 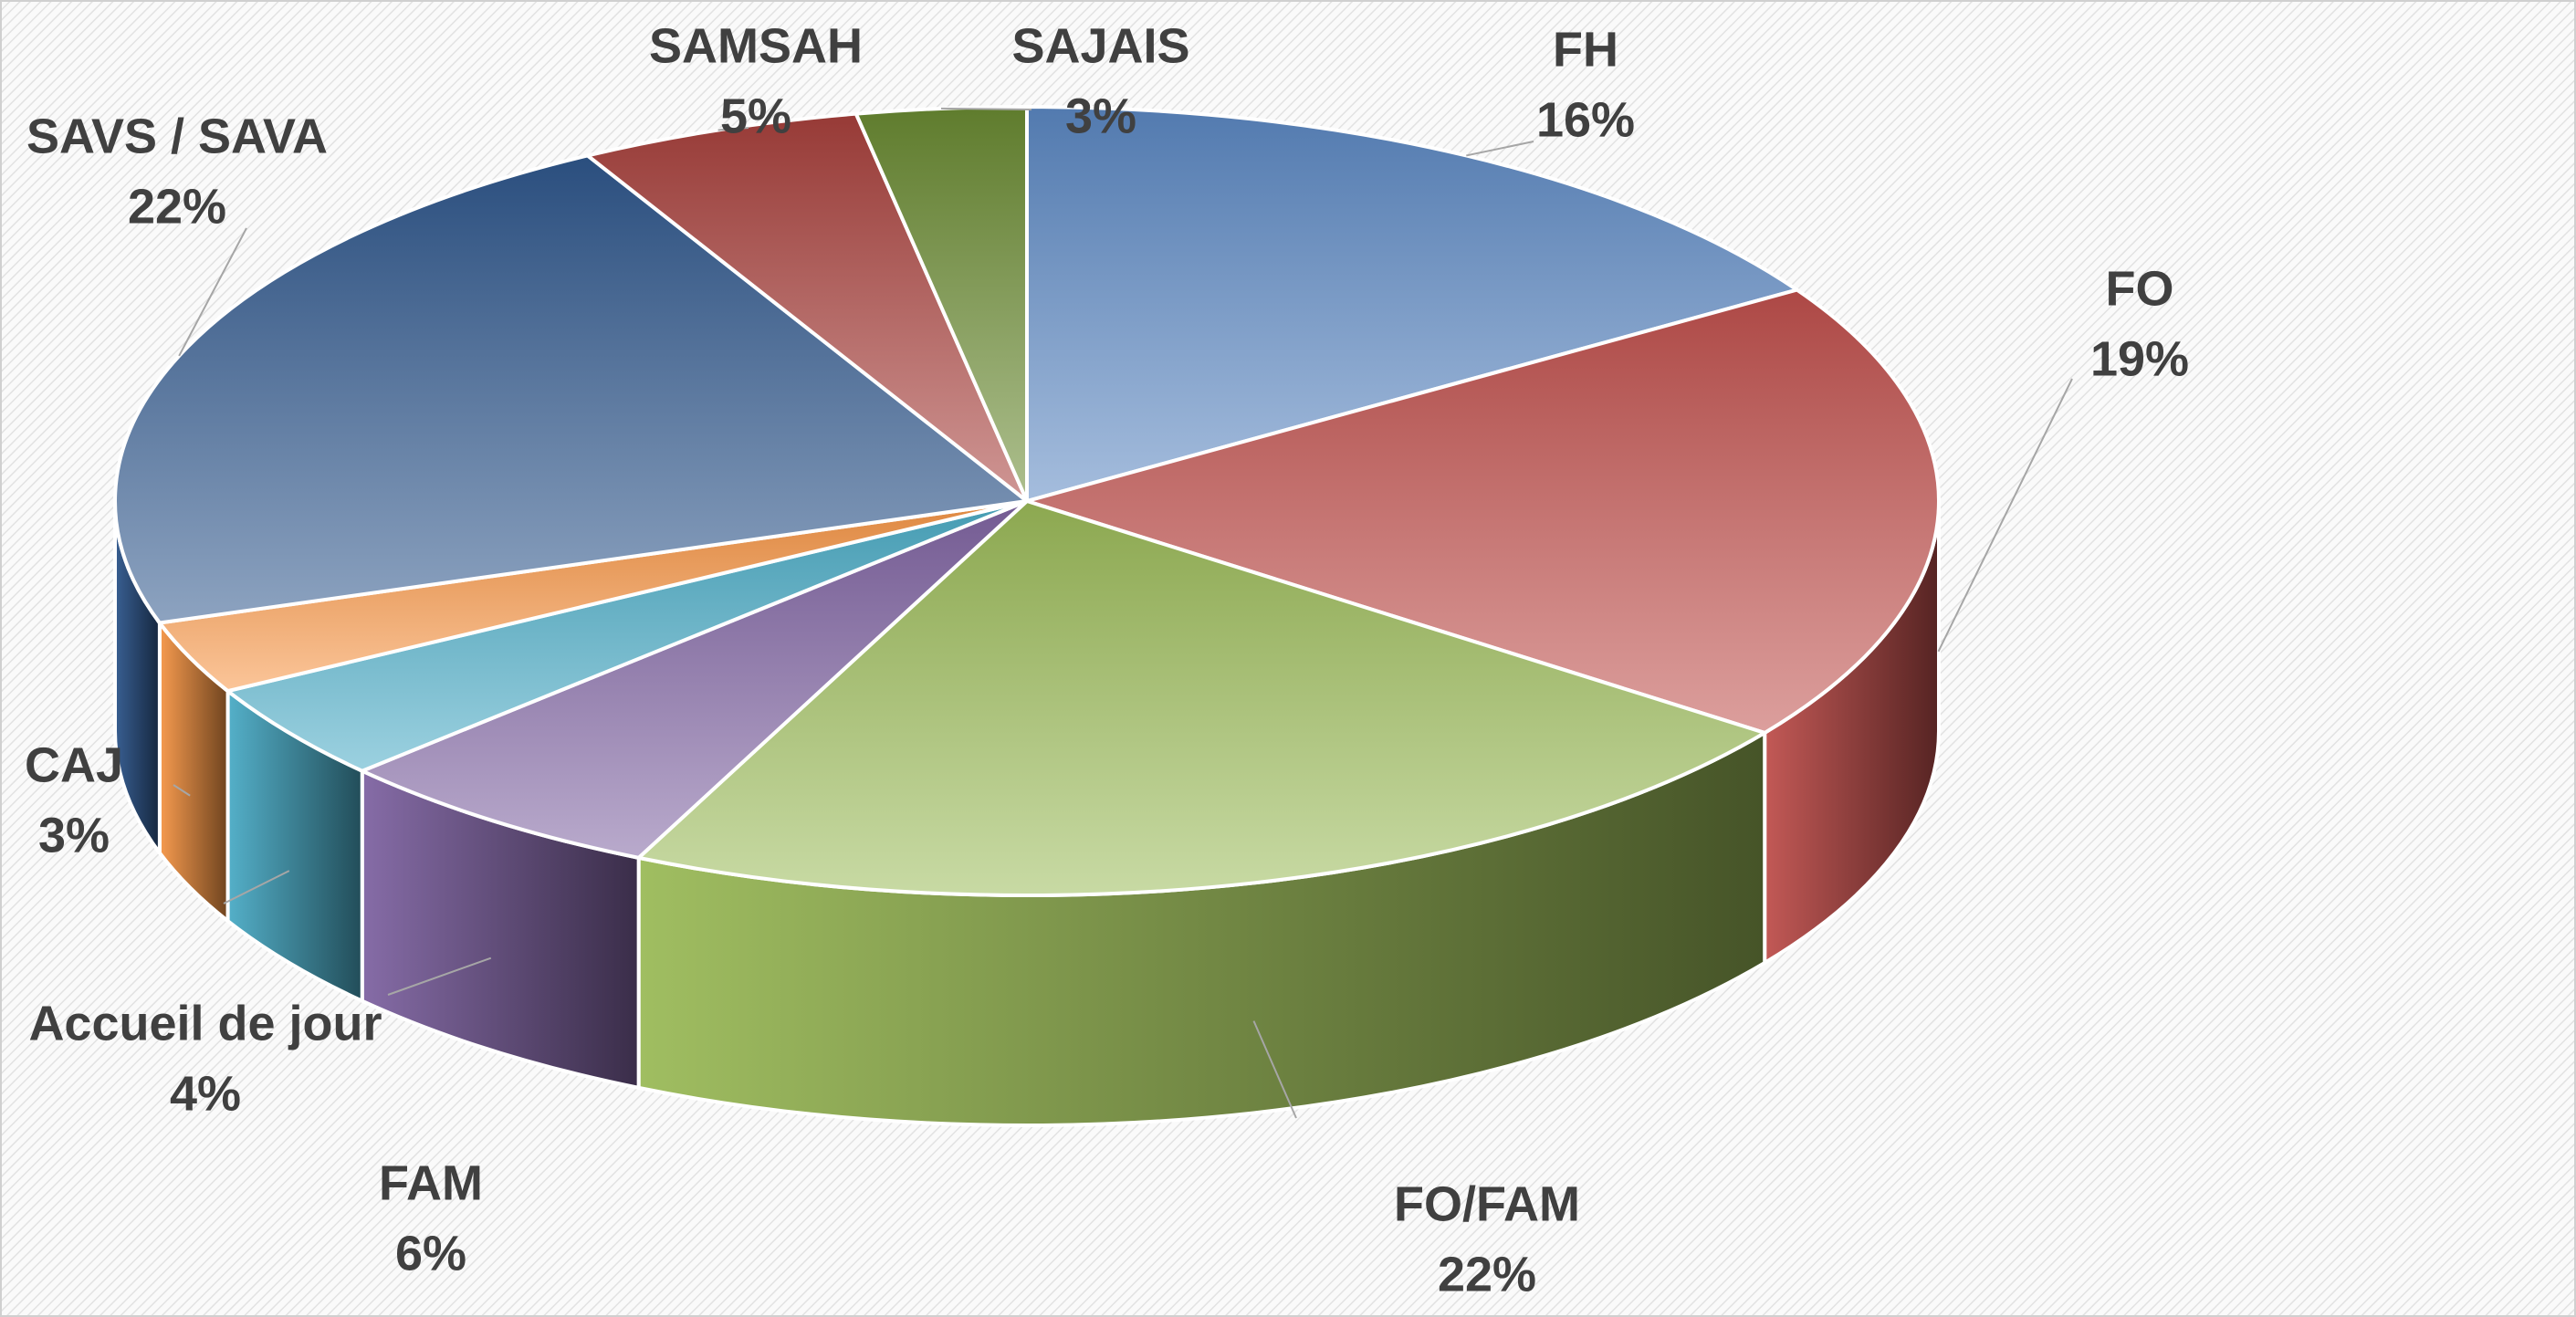 I want to click on category-label: FH, so click(x=1585, y=49).